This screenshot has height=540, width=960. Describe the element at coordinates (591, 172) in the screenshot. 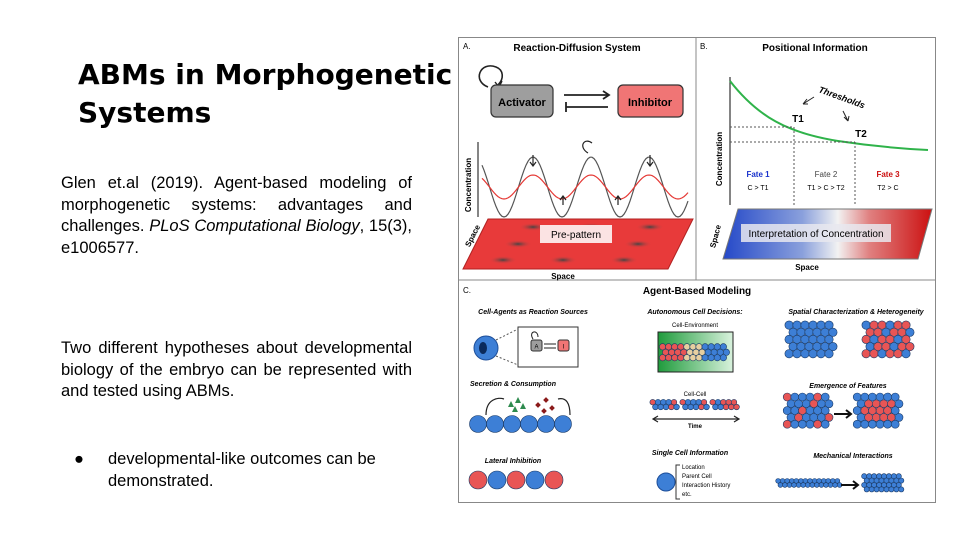

I see `wave-arrows` at that location.